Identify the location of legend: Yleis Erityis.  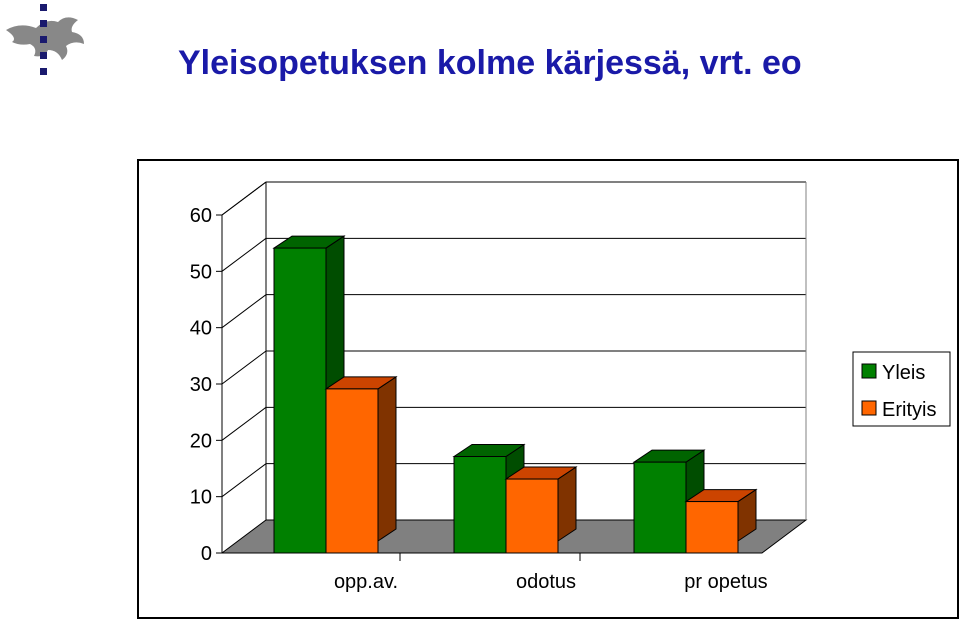
(901, 389).